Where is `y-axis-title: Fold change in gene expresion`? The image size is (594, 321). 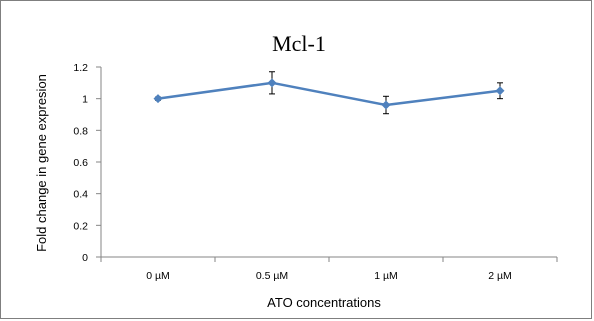 y-axis-title: Fold change in gene expresion is located at coordinates (41, 163).